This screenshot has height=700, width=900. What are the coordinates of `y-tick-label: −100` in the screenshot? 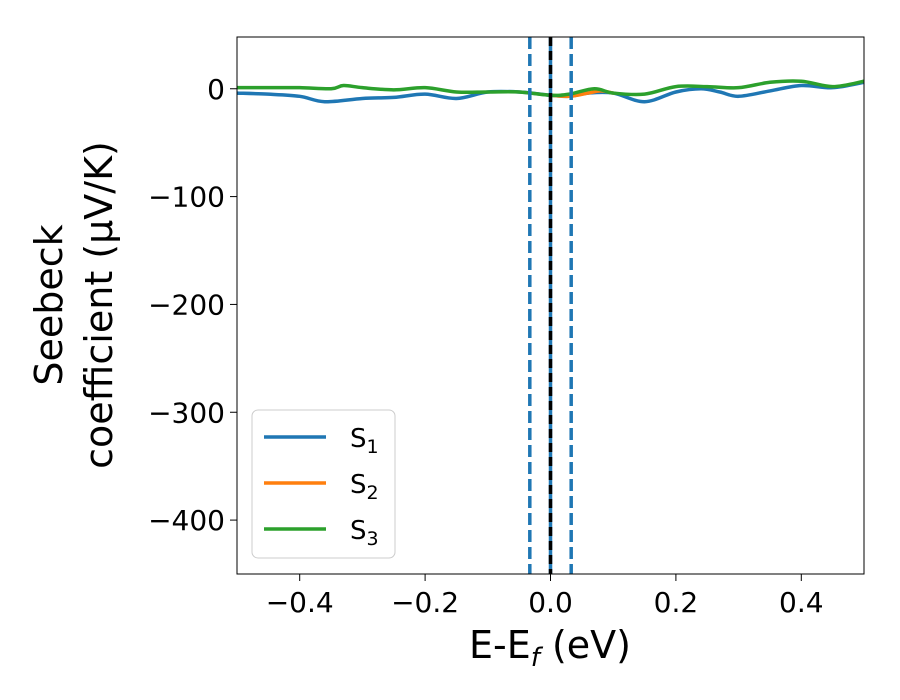 It's located at (186, 197).